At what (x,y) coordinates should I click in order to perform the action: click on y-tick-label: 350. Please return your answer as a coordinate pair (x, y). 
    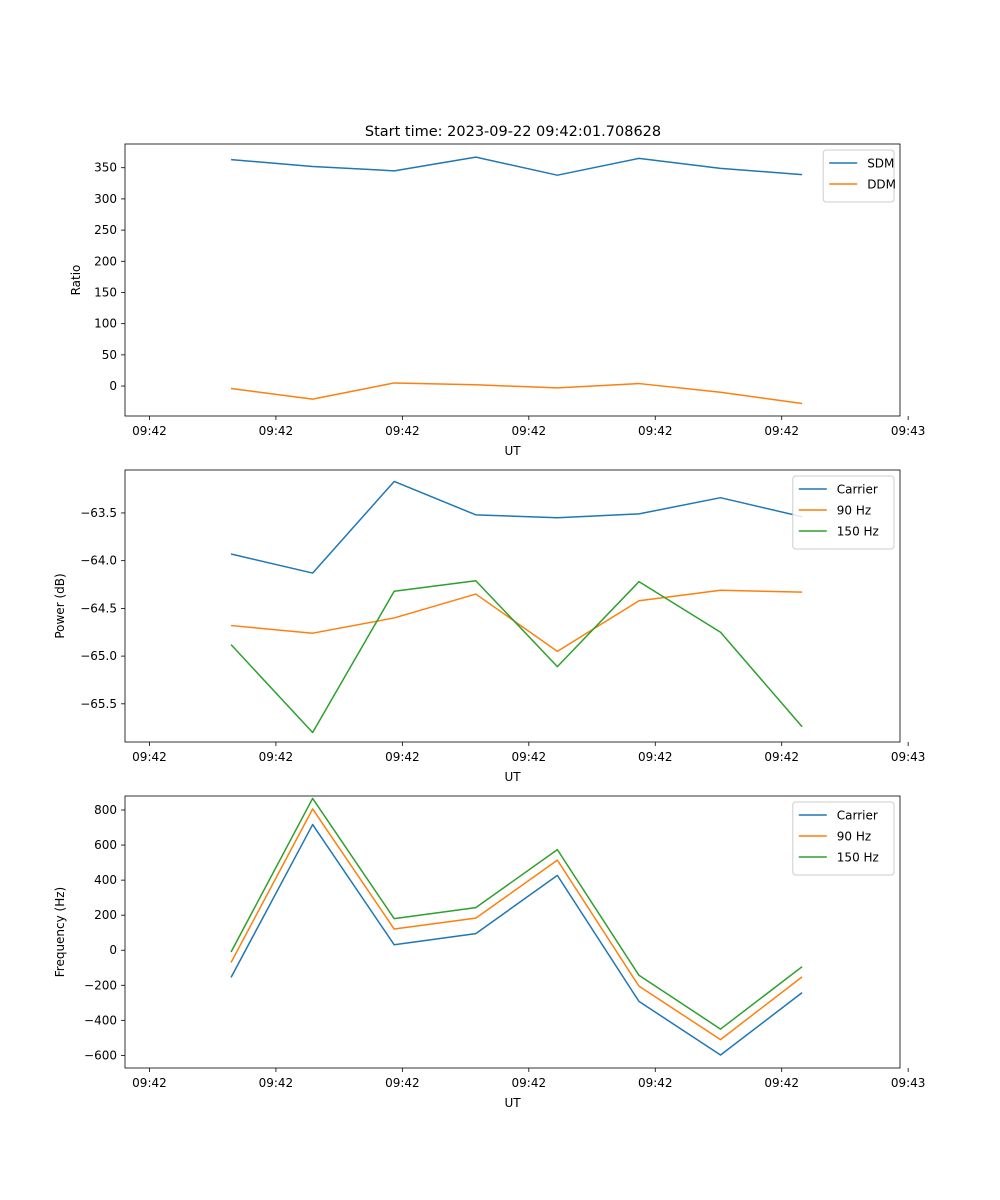
    Looking at the image, I should click on (105, 168).